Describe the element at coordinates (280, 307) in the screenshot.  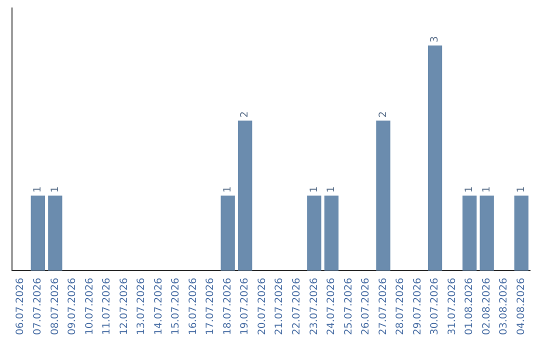
I see `x-tick-label: 21.07.2026` at that location.